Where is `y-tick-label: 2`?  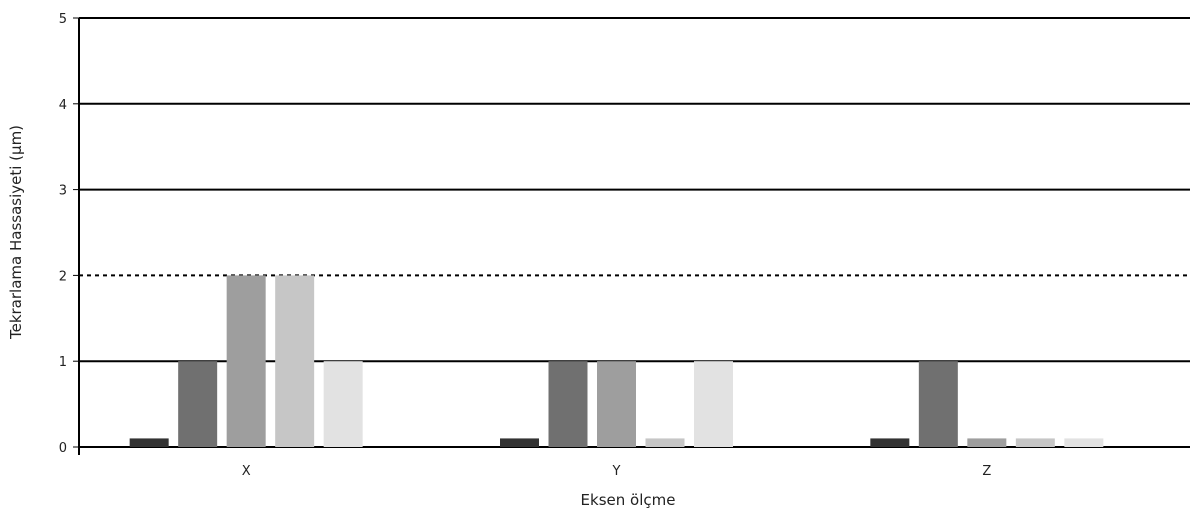 y-tick-label: 2 is located at coordinates (63, 276).